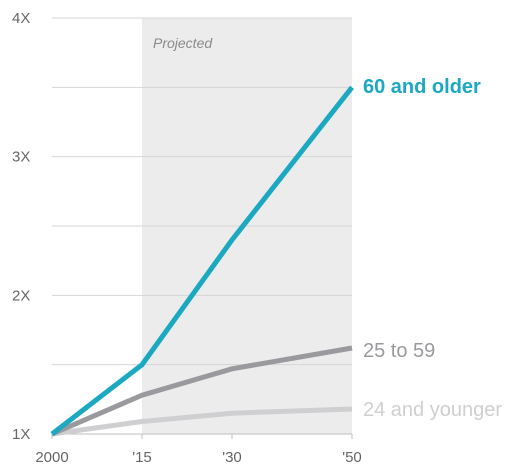  Describe the element at coordinates (21, 226) in the screenshot. I see `y-axis-ticks: 1X 2X 3X 4X` at that location.